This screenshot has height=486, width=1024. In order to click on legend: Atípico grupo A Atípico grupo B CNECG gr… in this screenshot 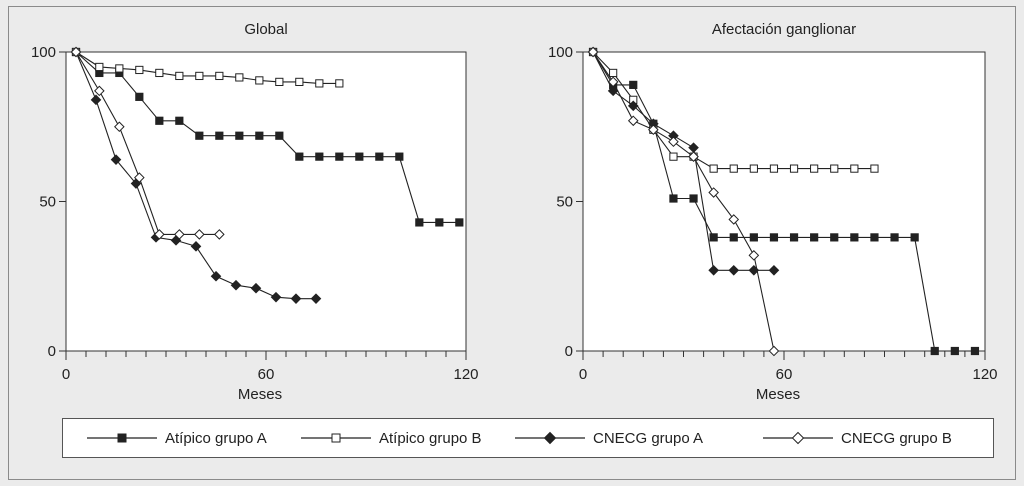, I will do `click(528, 438)`.